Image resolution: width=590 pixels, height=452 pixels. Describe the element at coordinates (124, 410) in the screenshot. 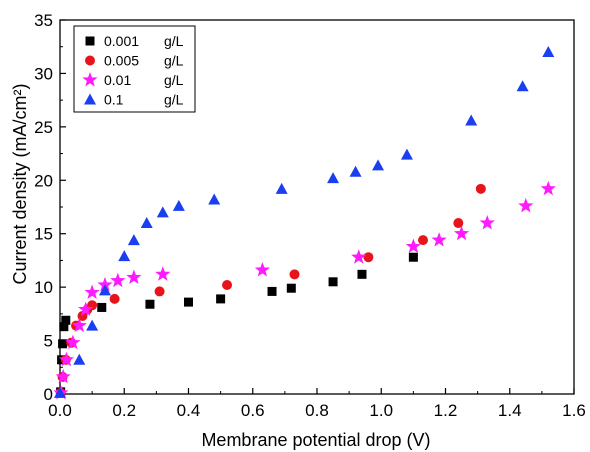

I see `x-tick-label: 0.2` at that location.